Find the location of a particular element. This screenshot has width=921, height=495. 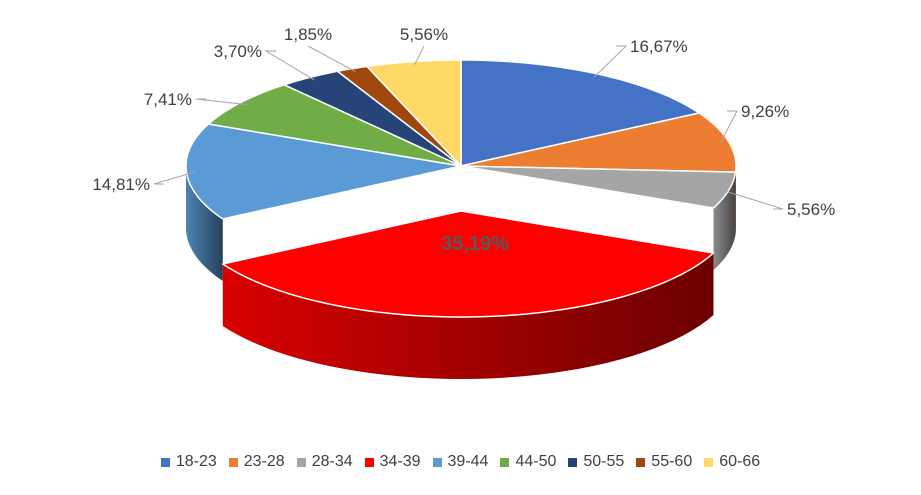

legend-item-55-60: 55-60 is located at coordinates (664, 462).